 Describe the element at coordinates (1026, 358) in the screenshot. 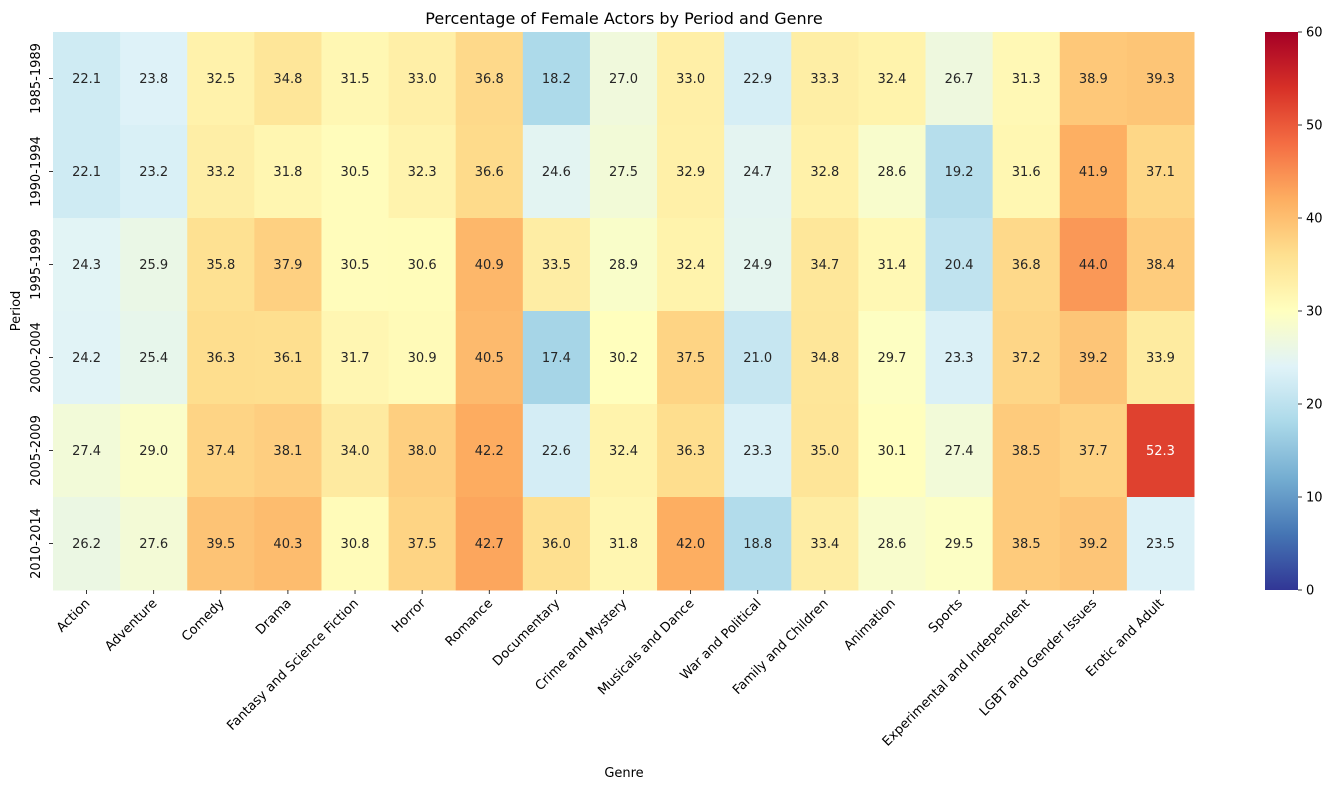

I see `cell-value-label: 37.2` at that location.